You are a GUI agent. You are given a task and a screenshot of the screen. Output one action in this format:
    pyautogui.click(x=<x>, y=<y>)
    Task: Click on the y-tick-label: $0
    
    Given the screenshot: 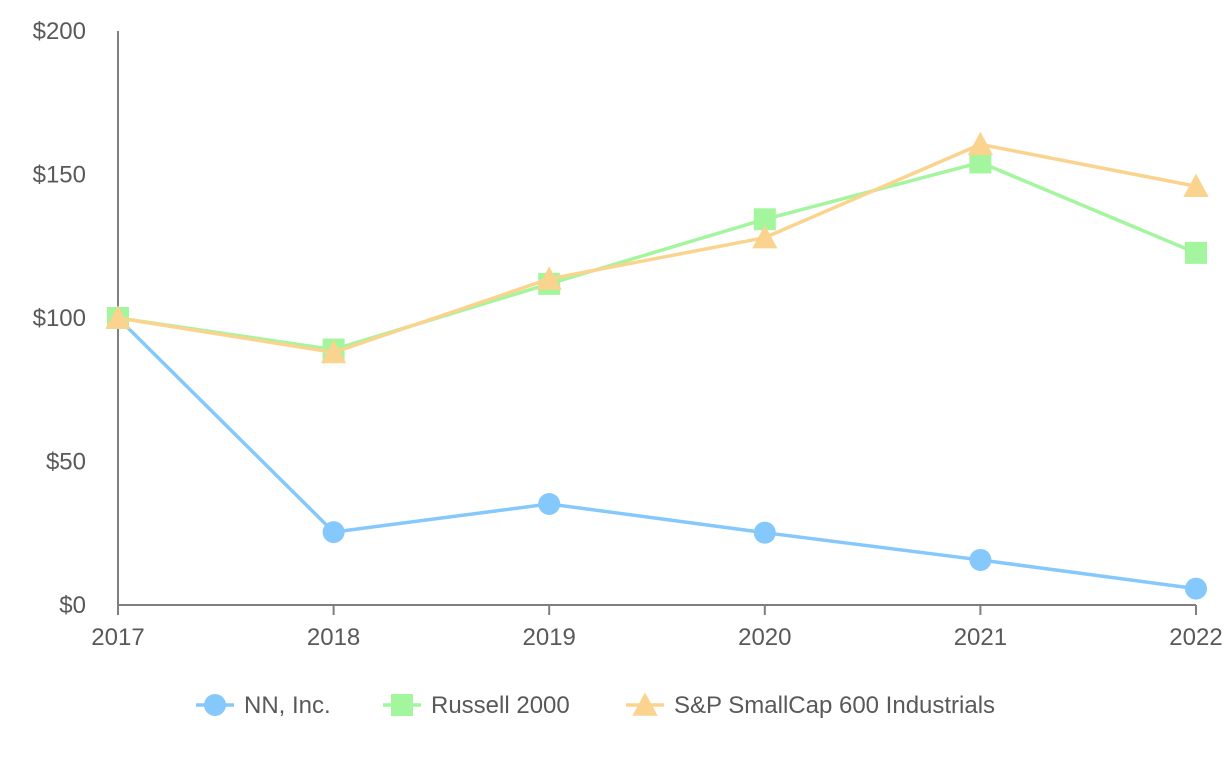 What is the action you would take?
    pyautogui.click(x=72, y=605)
    